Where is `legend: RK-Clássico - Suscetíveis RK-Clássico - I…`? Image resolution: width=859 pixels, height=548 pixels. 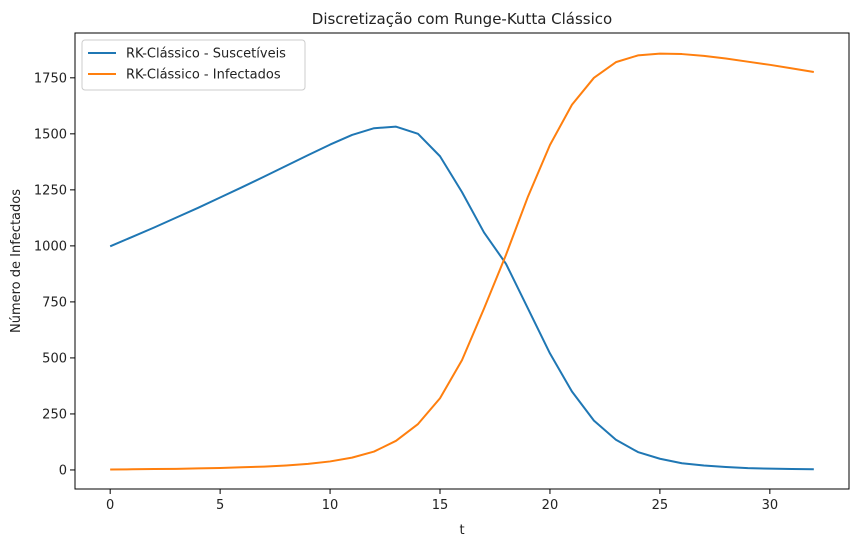 legend: RK-Clássico - Suscetíveis RK-Clássico - I… is located at coordinates (193, 65).